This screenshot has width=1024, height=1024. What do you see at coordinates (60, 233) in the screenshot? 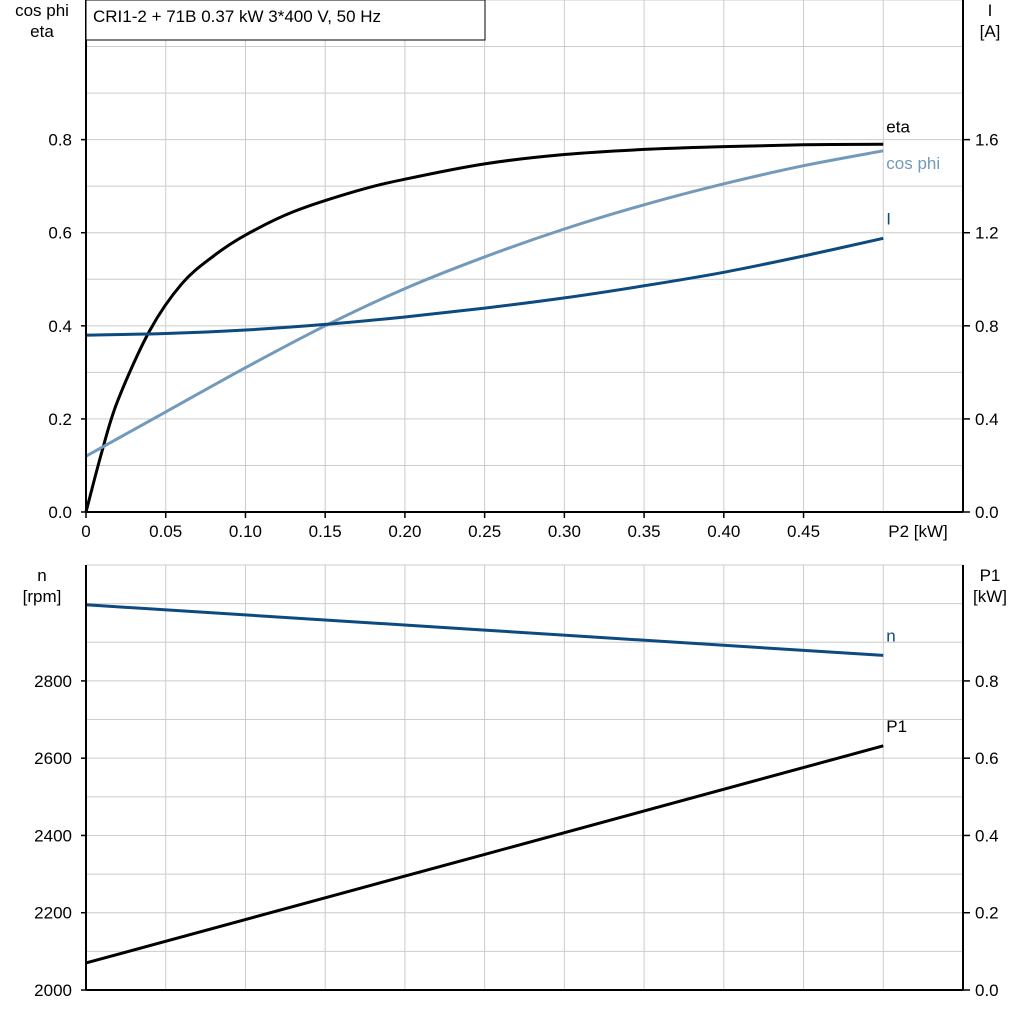
I see `left-tick-label: 0.6` at bounding box center [60, 233].